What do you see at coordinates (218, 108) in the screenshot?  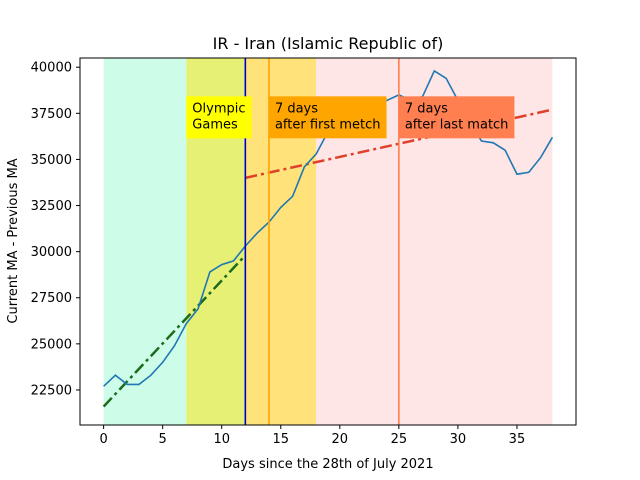 I see `annotation-text-0-0: Olympic` at bounding box center [218, 108].